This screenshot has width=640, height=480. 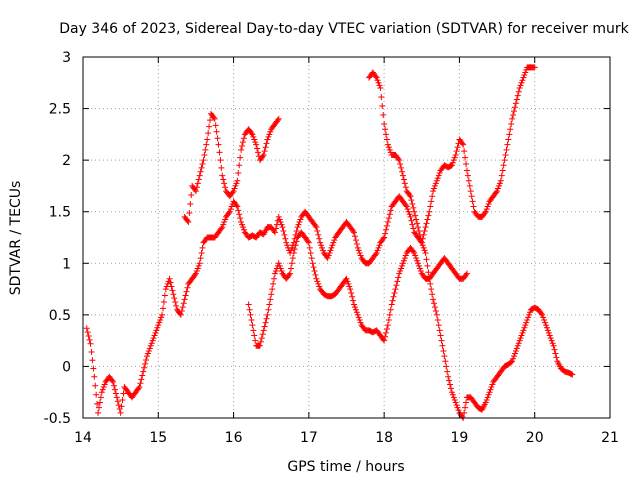 I want to click on y-tick-label: 3, so click(x=66, y=58).